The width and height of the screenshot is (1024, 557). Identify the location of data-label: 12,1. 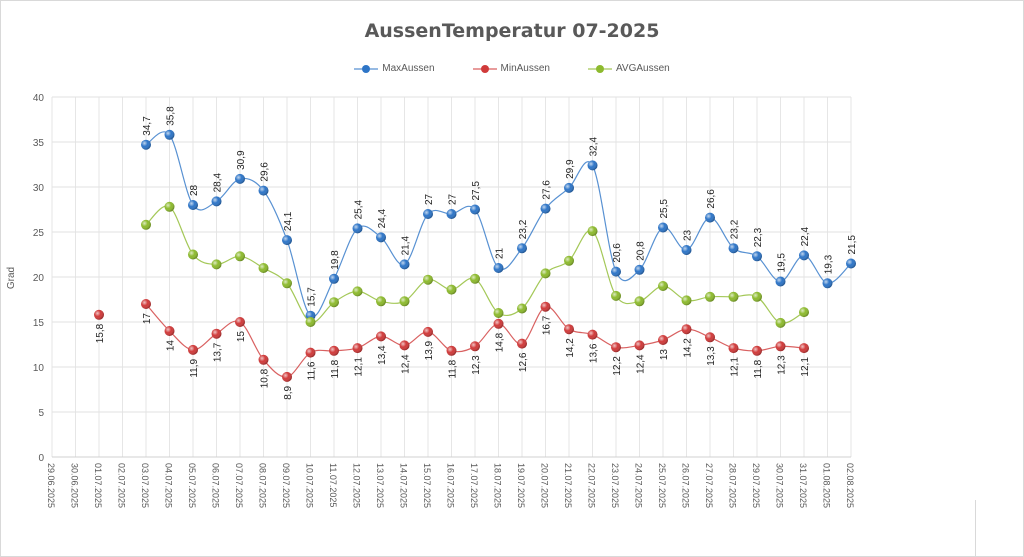
(359, 367).